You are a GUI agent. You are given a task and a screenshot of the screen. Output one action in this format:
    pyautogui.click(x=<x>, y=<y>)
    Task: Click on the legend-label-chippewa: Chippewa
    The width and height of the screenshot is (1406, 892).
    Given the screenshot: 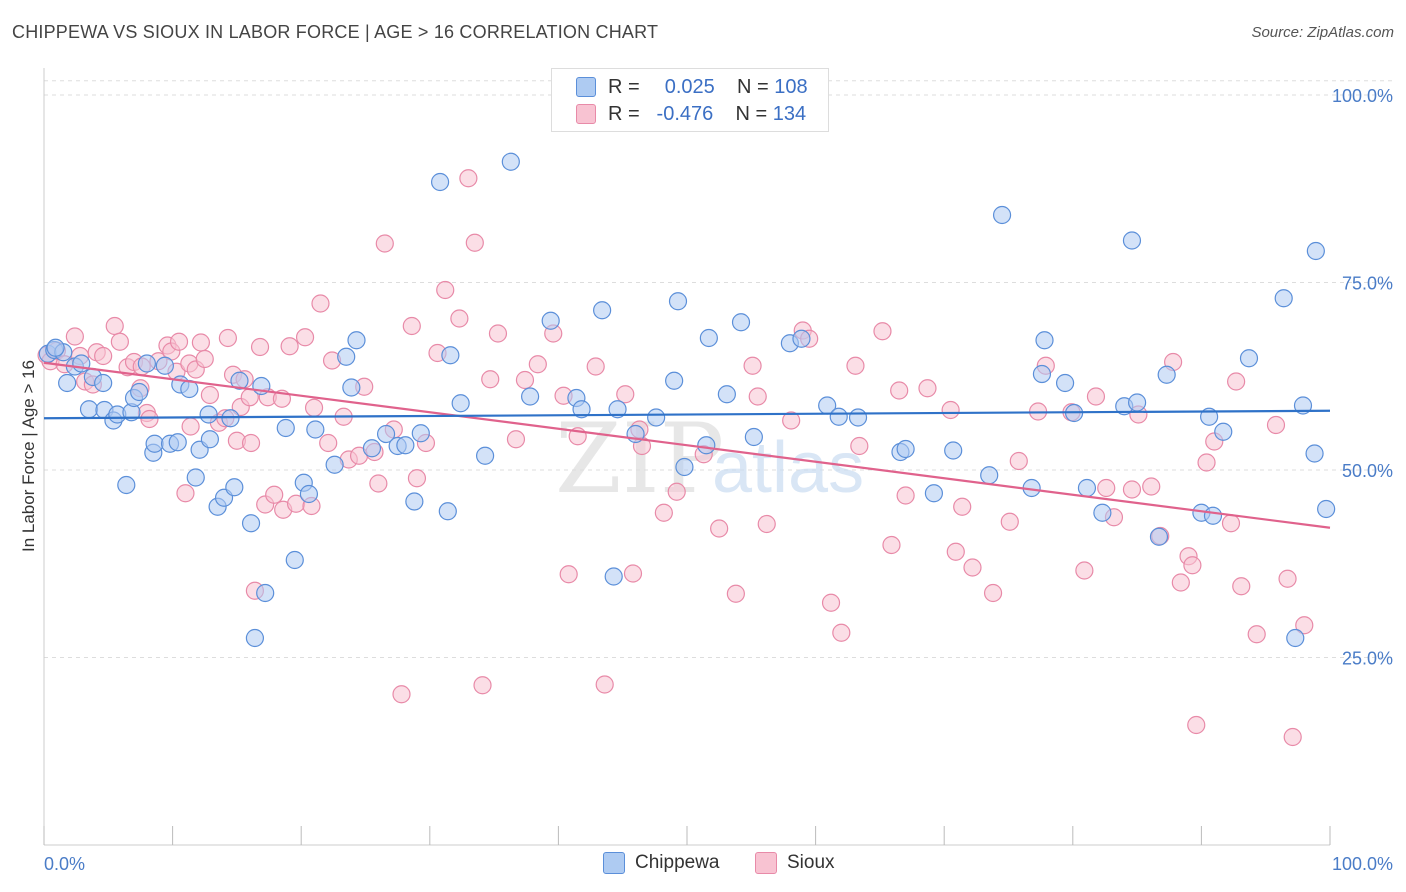 What is the action you would take?
    pyautogui.click(x=677, y=862)
    